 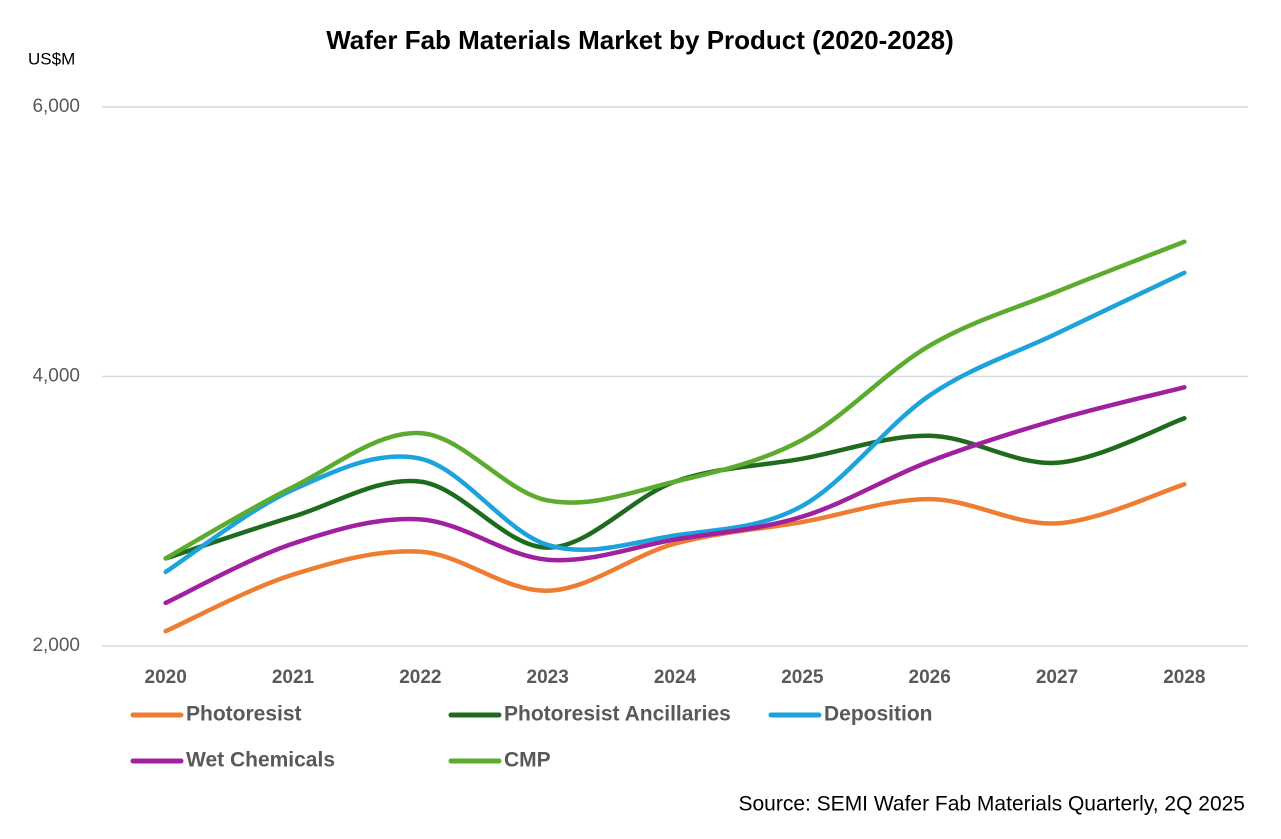 I want to click on x-tick-label: 2026, so click(x=930, y=677).